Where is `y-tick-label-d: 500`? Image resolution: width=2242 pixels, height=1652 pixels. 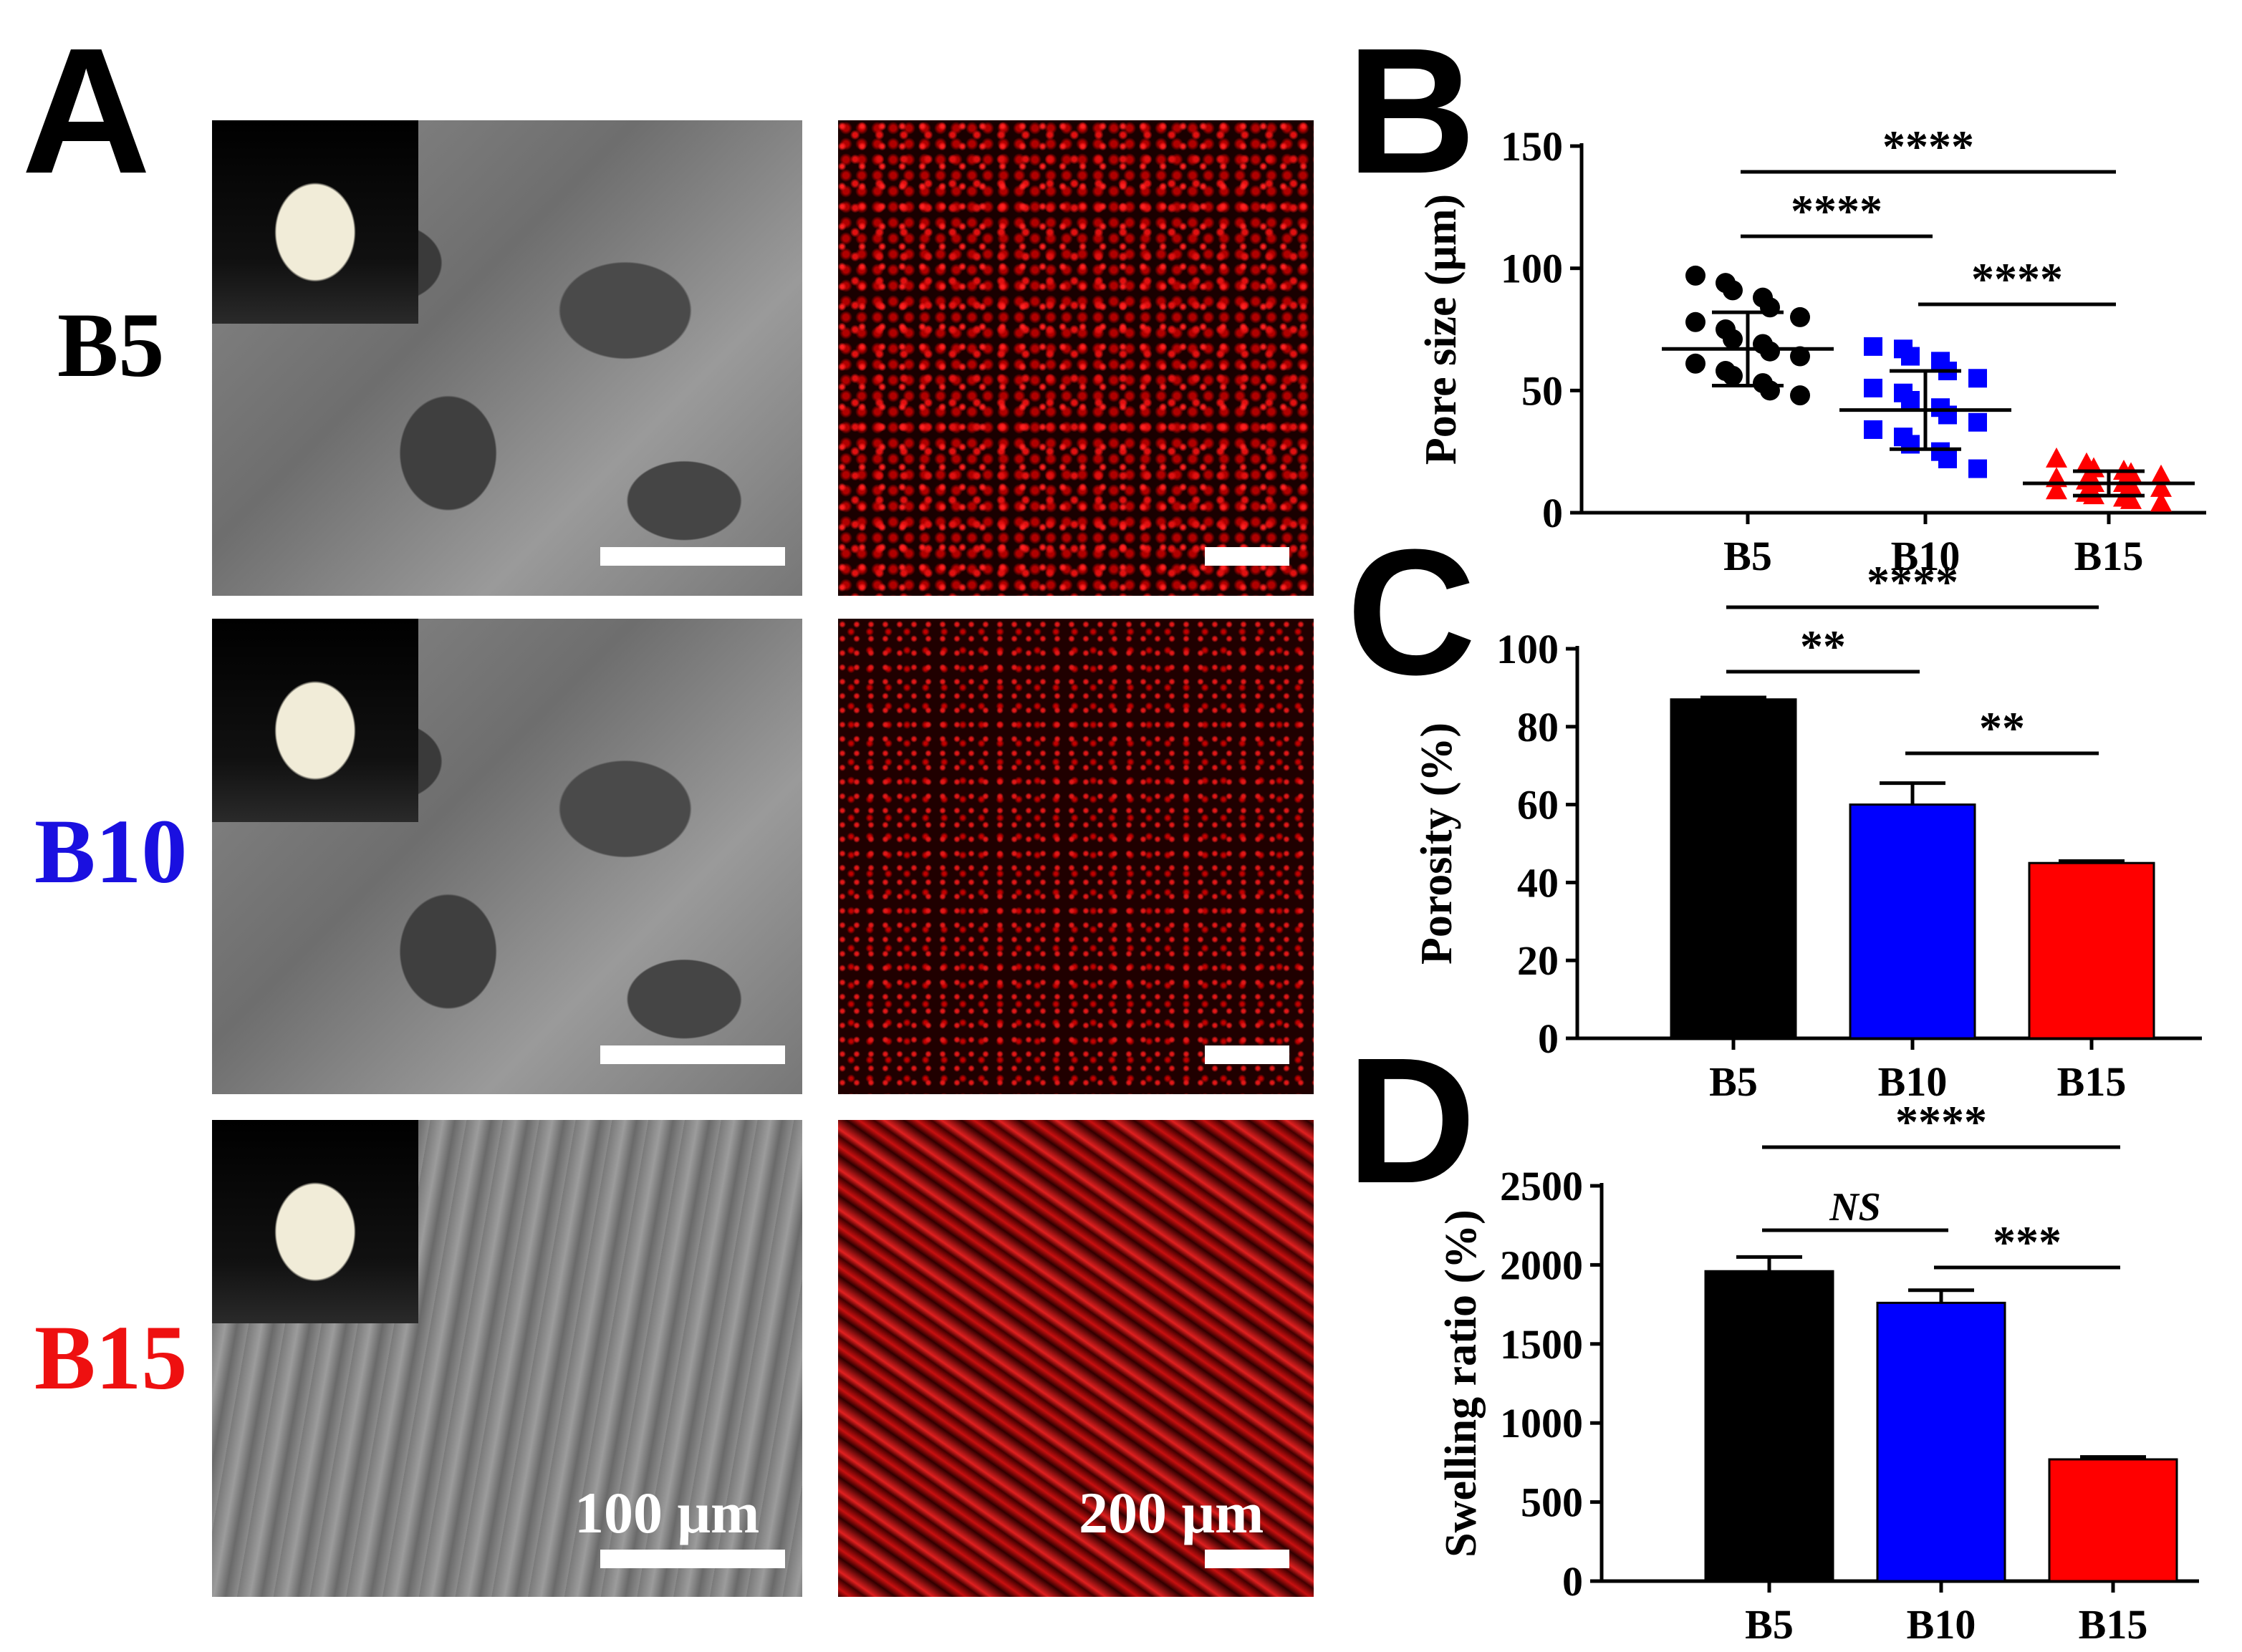
y-tick-label-d: 500 is located at coordinates (1552, 1503).